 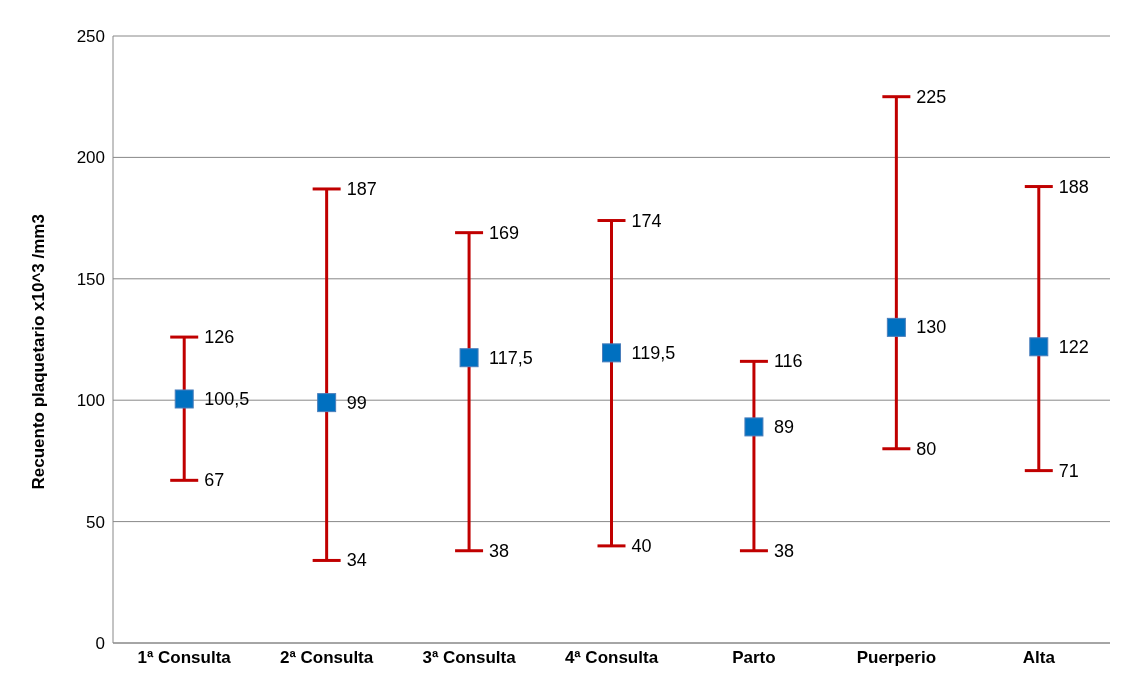 What do you see at coordinates (90, 158) in the screenshot?
I see `y-tick-label: 200` at bounding box center [90, 158].